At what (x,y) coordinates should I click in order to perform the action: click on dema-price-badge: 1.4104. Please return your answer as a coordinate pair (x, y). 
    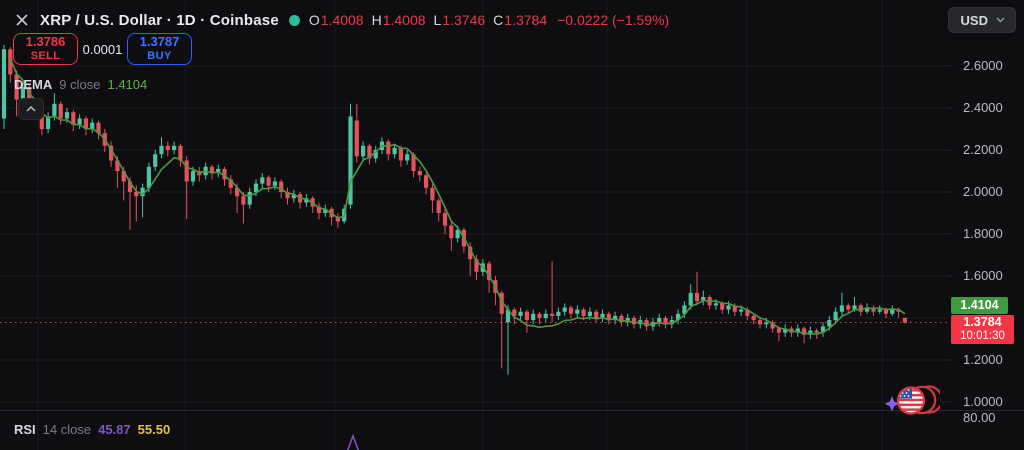
    Looking at the image, I should click on (979, 305).